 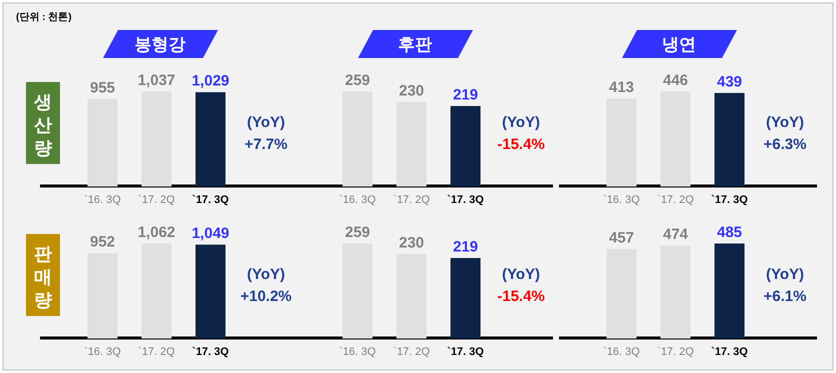 I want to click on text: +6.3%, so click(x=785, y=144).